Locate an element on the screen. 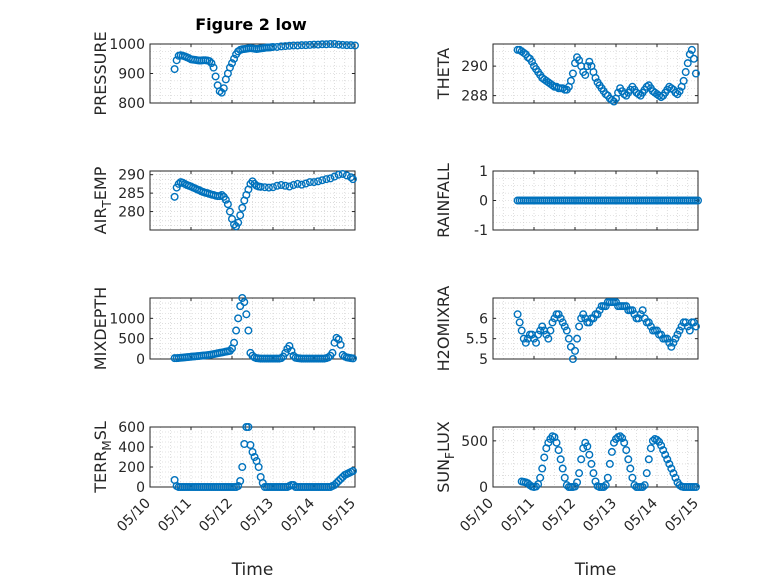 The width and height of the screenshot is (778, 583). h2omixra-ytick-label: 5.5 is located at coordinates (477, 340).